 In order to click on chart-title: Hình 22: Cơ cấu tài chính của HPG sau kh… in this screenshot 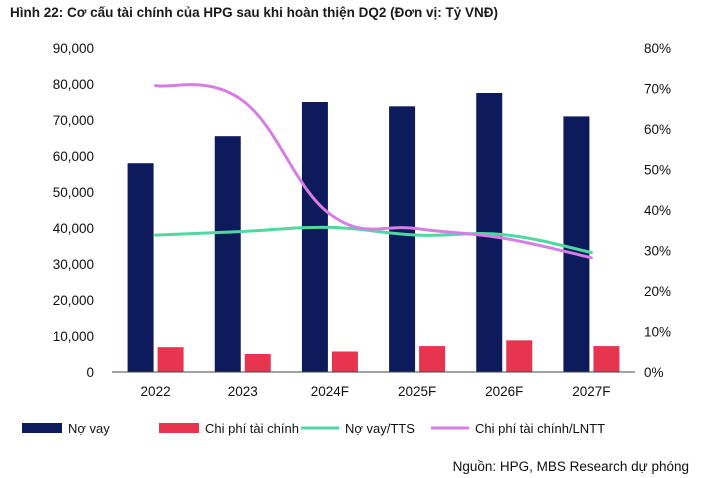, I will do `click(254, 12)`.